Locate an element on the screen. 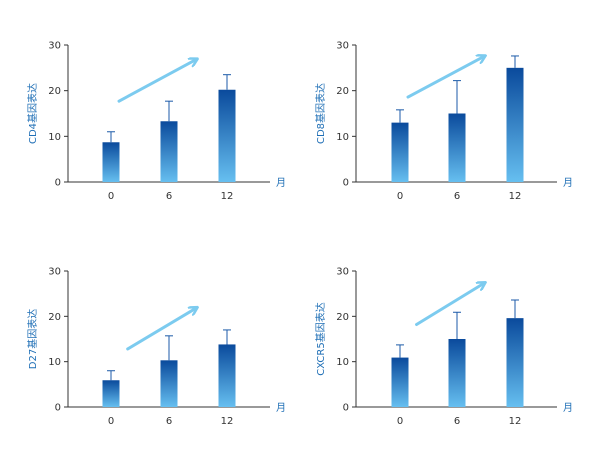 The width and height of the screenshot is (600, 462). y-axis-label: CD8基因表达 is located at coordinates (320, 113).